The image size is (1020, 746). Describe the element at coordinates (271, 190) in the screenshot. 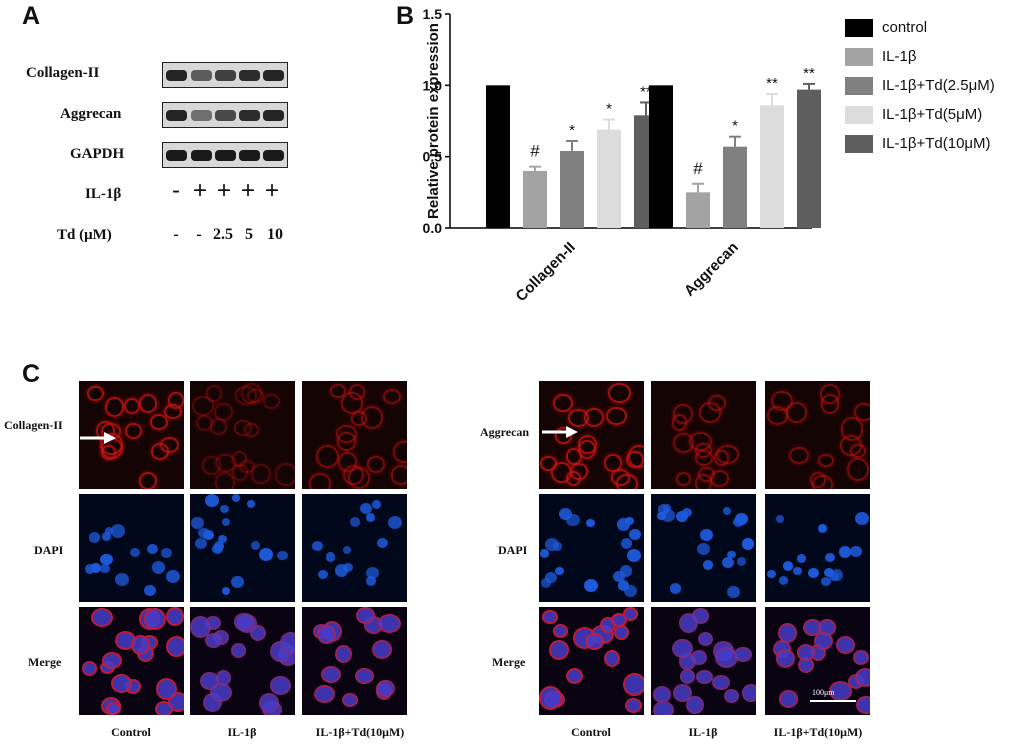

I see `il1b-sign-5: +` at that location.